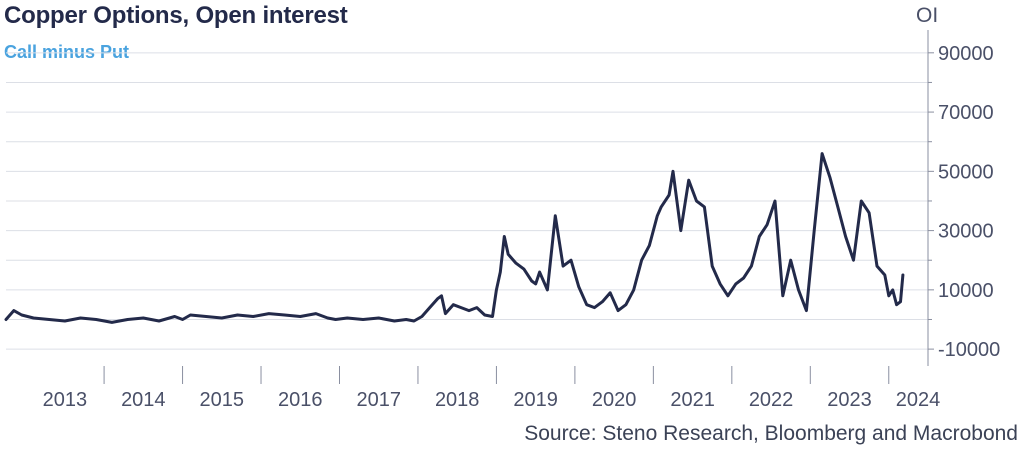 This screenshot has width=1024, height=450. Describe the element at coordinates (143, 400) in the screenshot. I see `x-tick-label: 2014` at that location.